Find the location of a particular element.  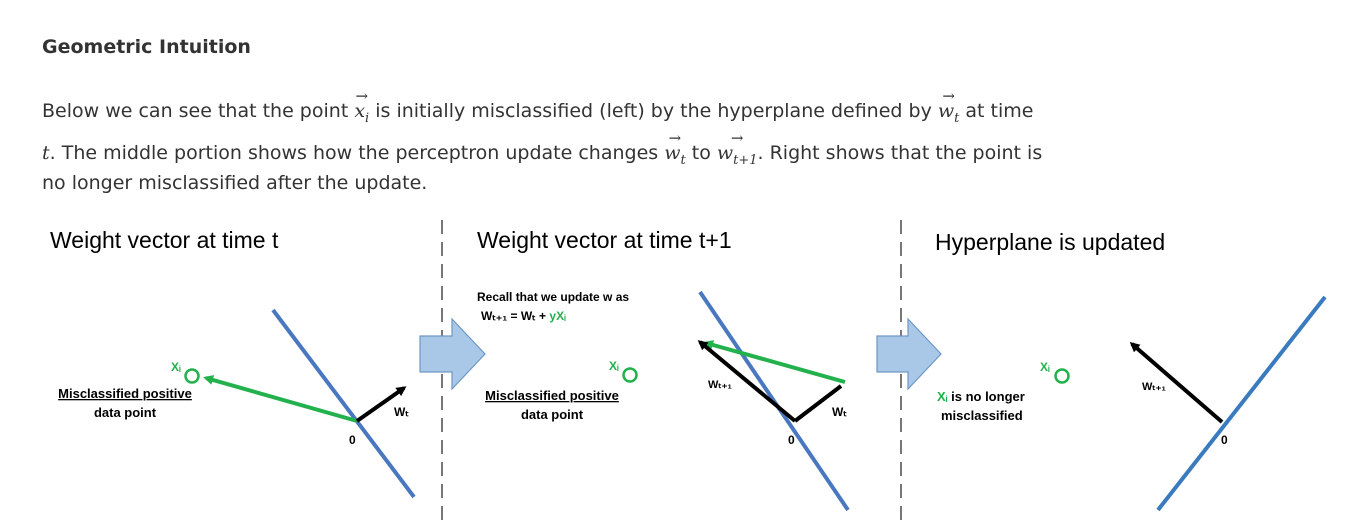

note-2-line2: data point is located at coordinates (552, 414).